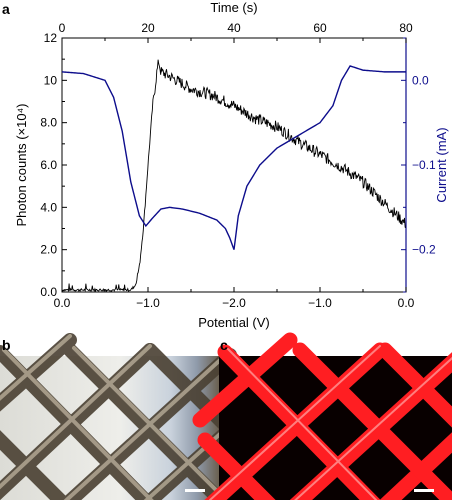  What do you see at coordinates (148, 28) in the screenshot?
I see `x-top-tick-label: 20` at bounding box center [148, 28].